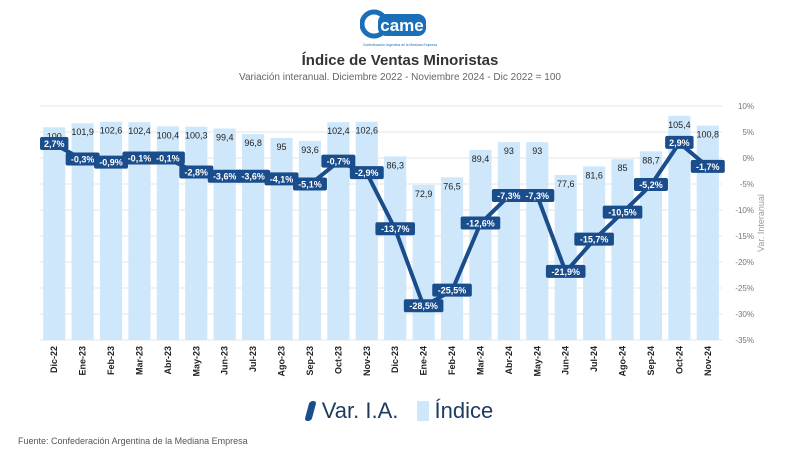  What do you see at coordinates (360, 410) in the screenshot?
I see `legend-label-var: Var. I.A.` at bounding box center [360, 410].